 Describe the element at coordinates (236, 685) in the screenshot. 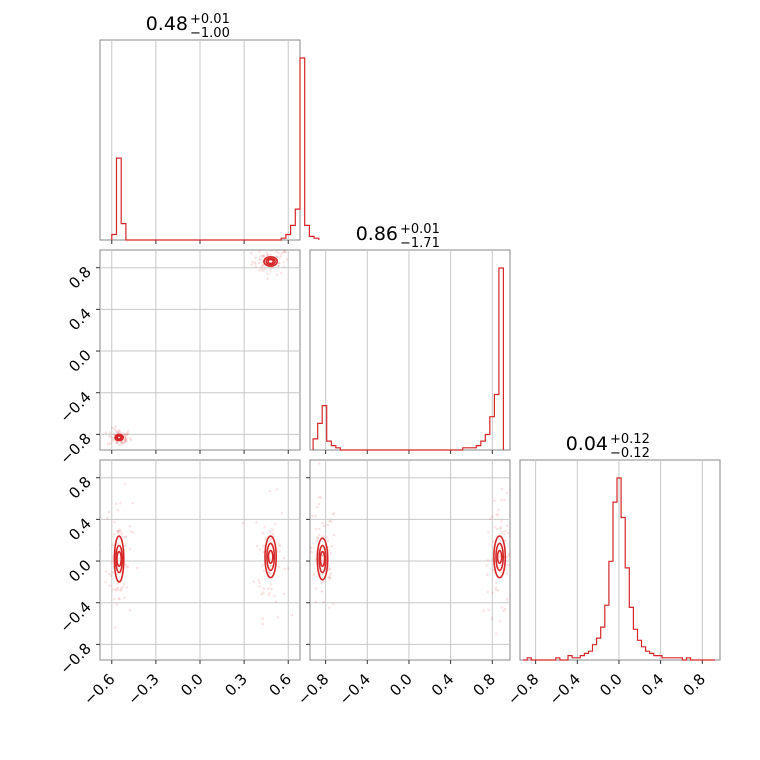

I see `x-tick-label: 0.3` at that location.